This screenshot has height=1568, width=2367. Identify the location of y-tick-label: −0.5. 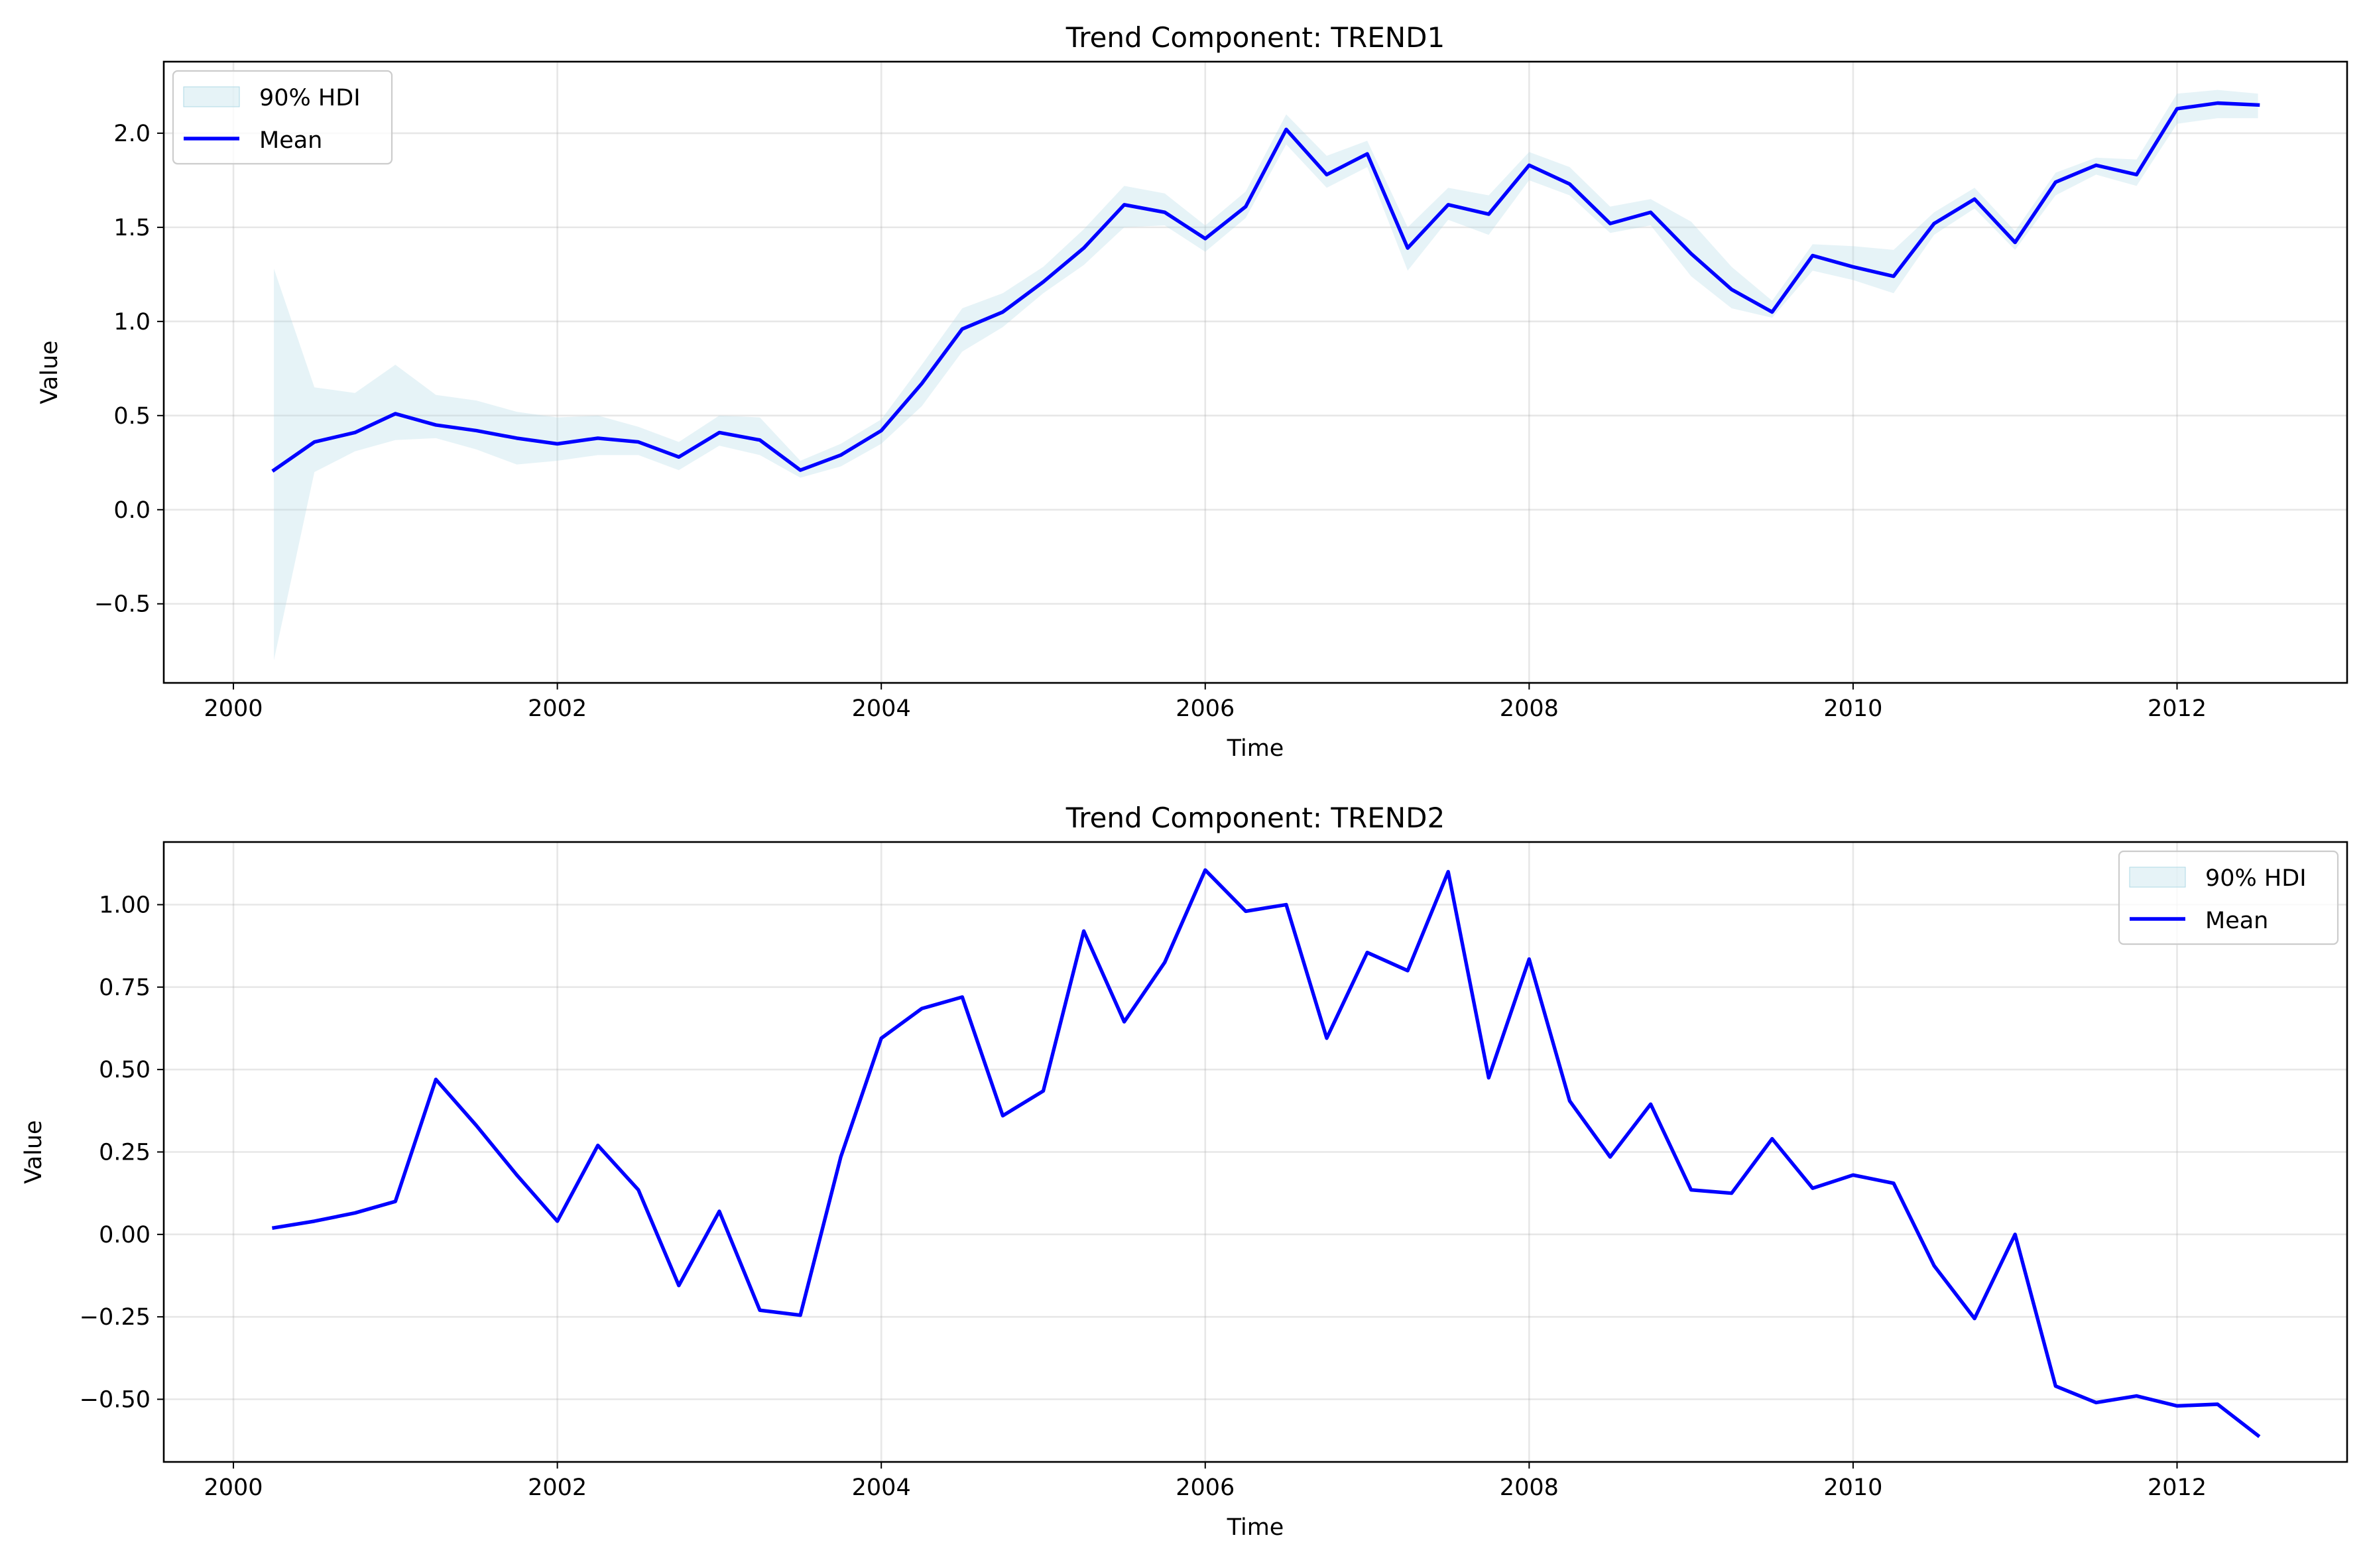
(123, 604).